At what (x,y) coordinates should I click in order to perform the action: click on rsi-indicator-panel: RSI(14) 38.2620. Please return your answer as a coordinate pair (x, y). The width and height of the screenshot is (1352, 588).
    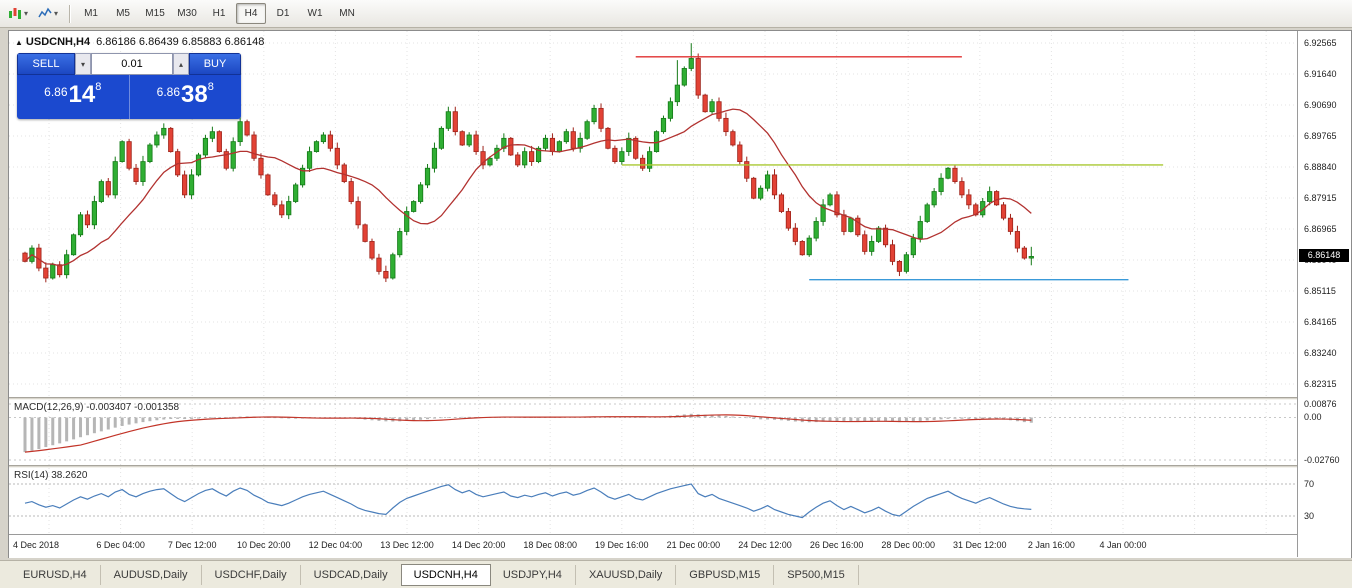
    Looking at the image, I should click on (653, 501).